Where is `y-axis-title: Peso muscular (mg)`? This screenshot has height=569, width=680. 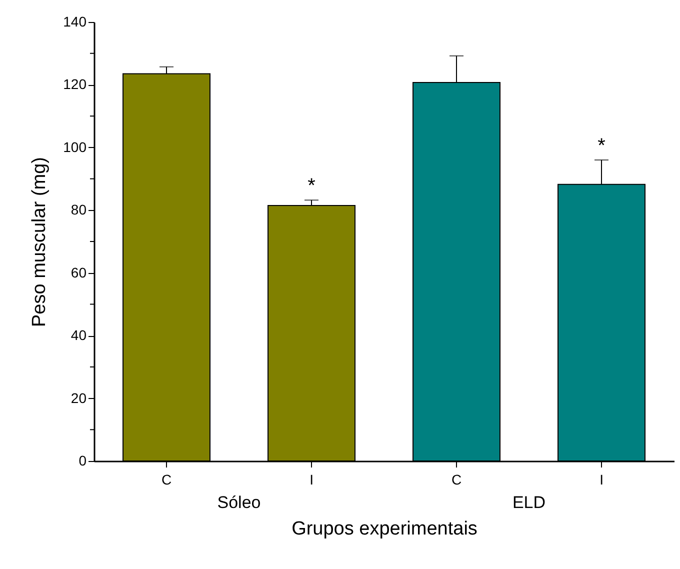 y-axis-title: Peso muscular (mg) is located at coordinates (39, 242).